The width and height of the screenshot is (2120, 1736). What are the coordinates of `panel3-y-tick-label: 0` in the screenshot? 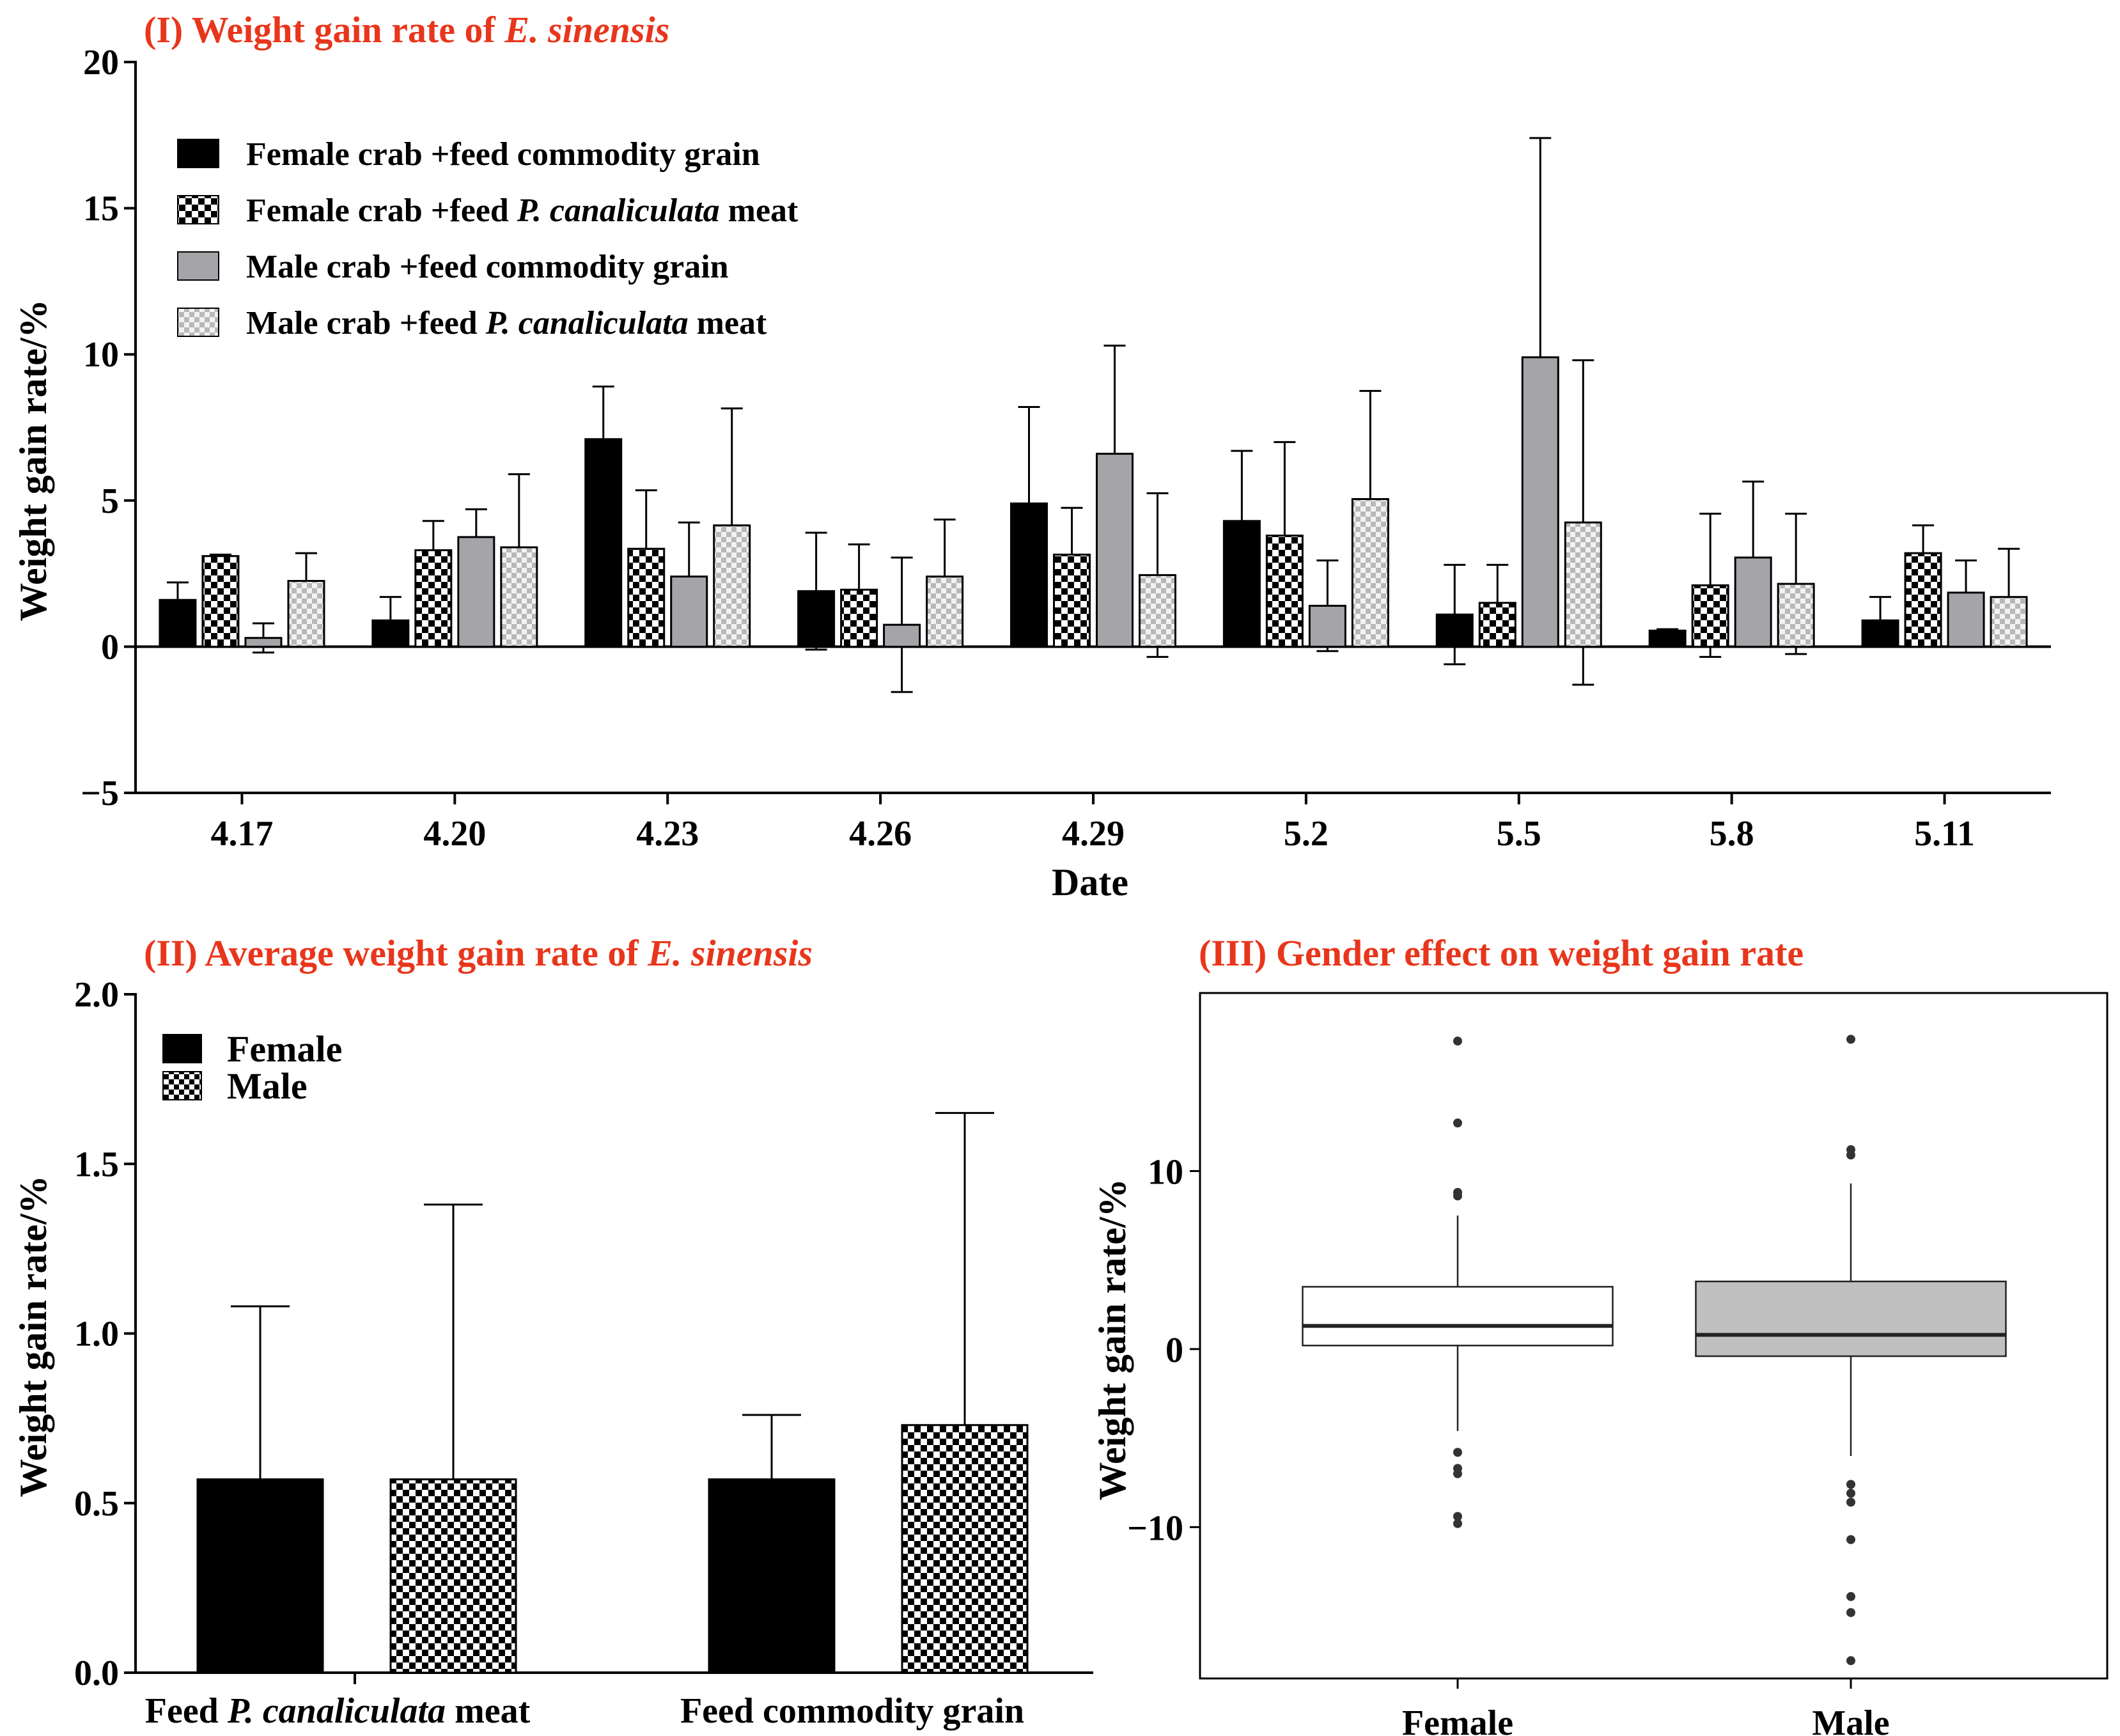 It's located at (1174, 1350).